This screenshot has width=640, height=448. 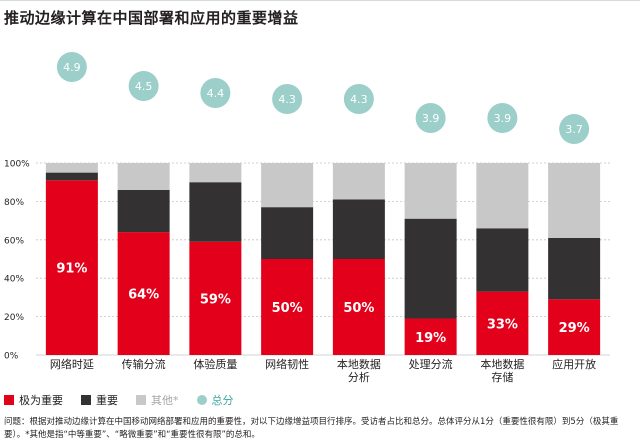 I want to click on x-axis-label: 网络时延, so click(x=72, y=364).